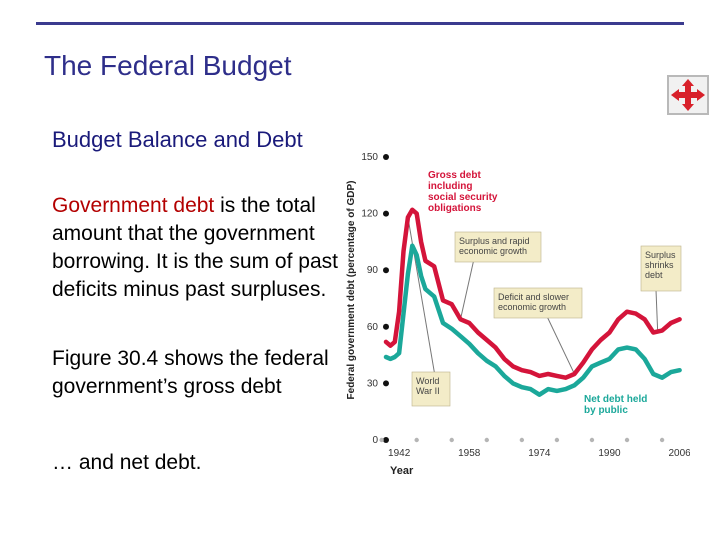  What do you see at coordinates (469, 453) in the screenshot?
I see `x-tick-label: 1958` at bounding box center [469, 453].